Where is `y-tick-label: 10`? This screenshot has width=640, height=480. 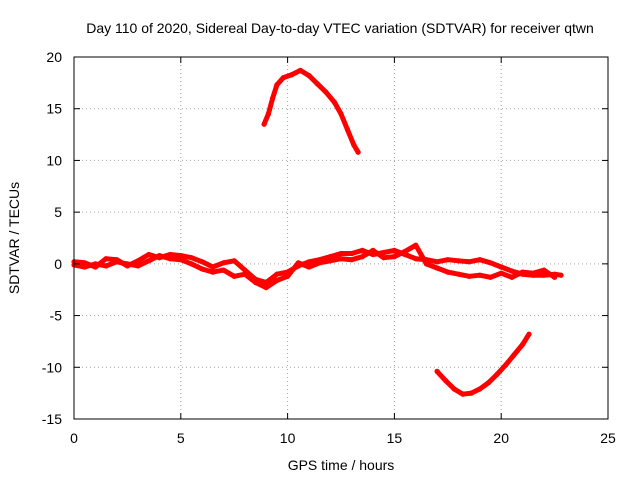
y-tick-label: 10 is located at coordinates (54, 160).